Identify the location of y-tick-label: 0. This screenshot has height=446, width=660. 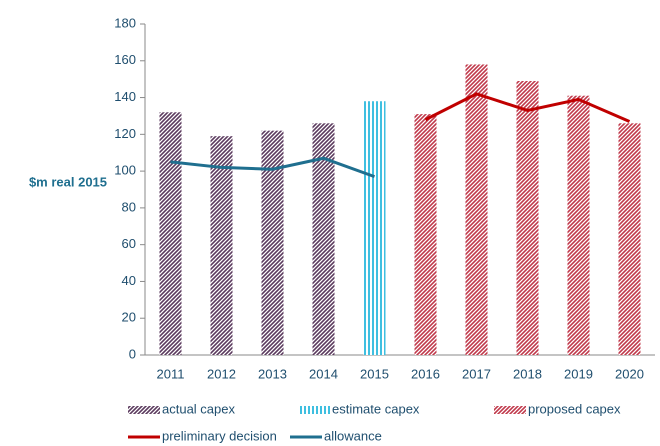
(132, 353).